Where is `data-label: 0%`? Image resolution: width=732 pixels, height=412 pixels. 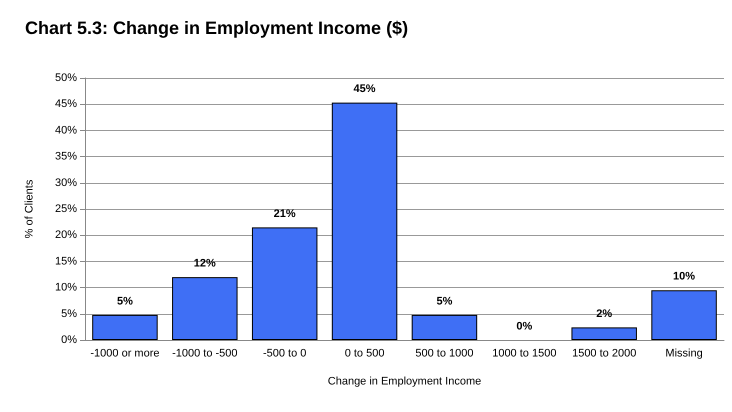
data-label: 0% is located at coordinates (524, 326).